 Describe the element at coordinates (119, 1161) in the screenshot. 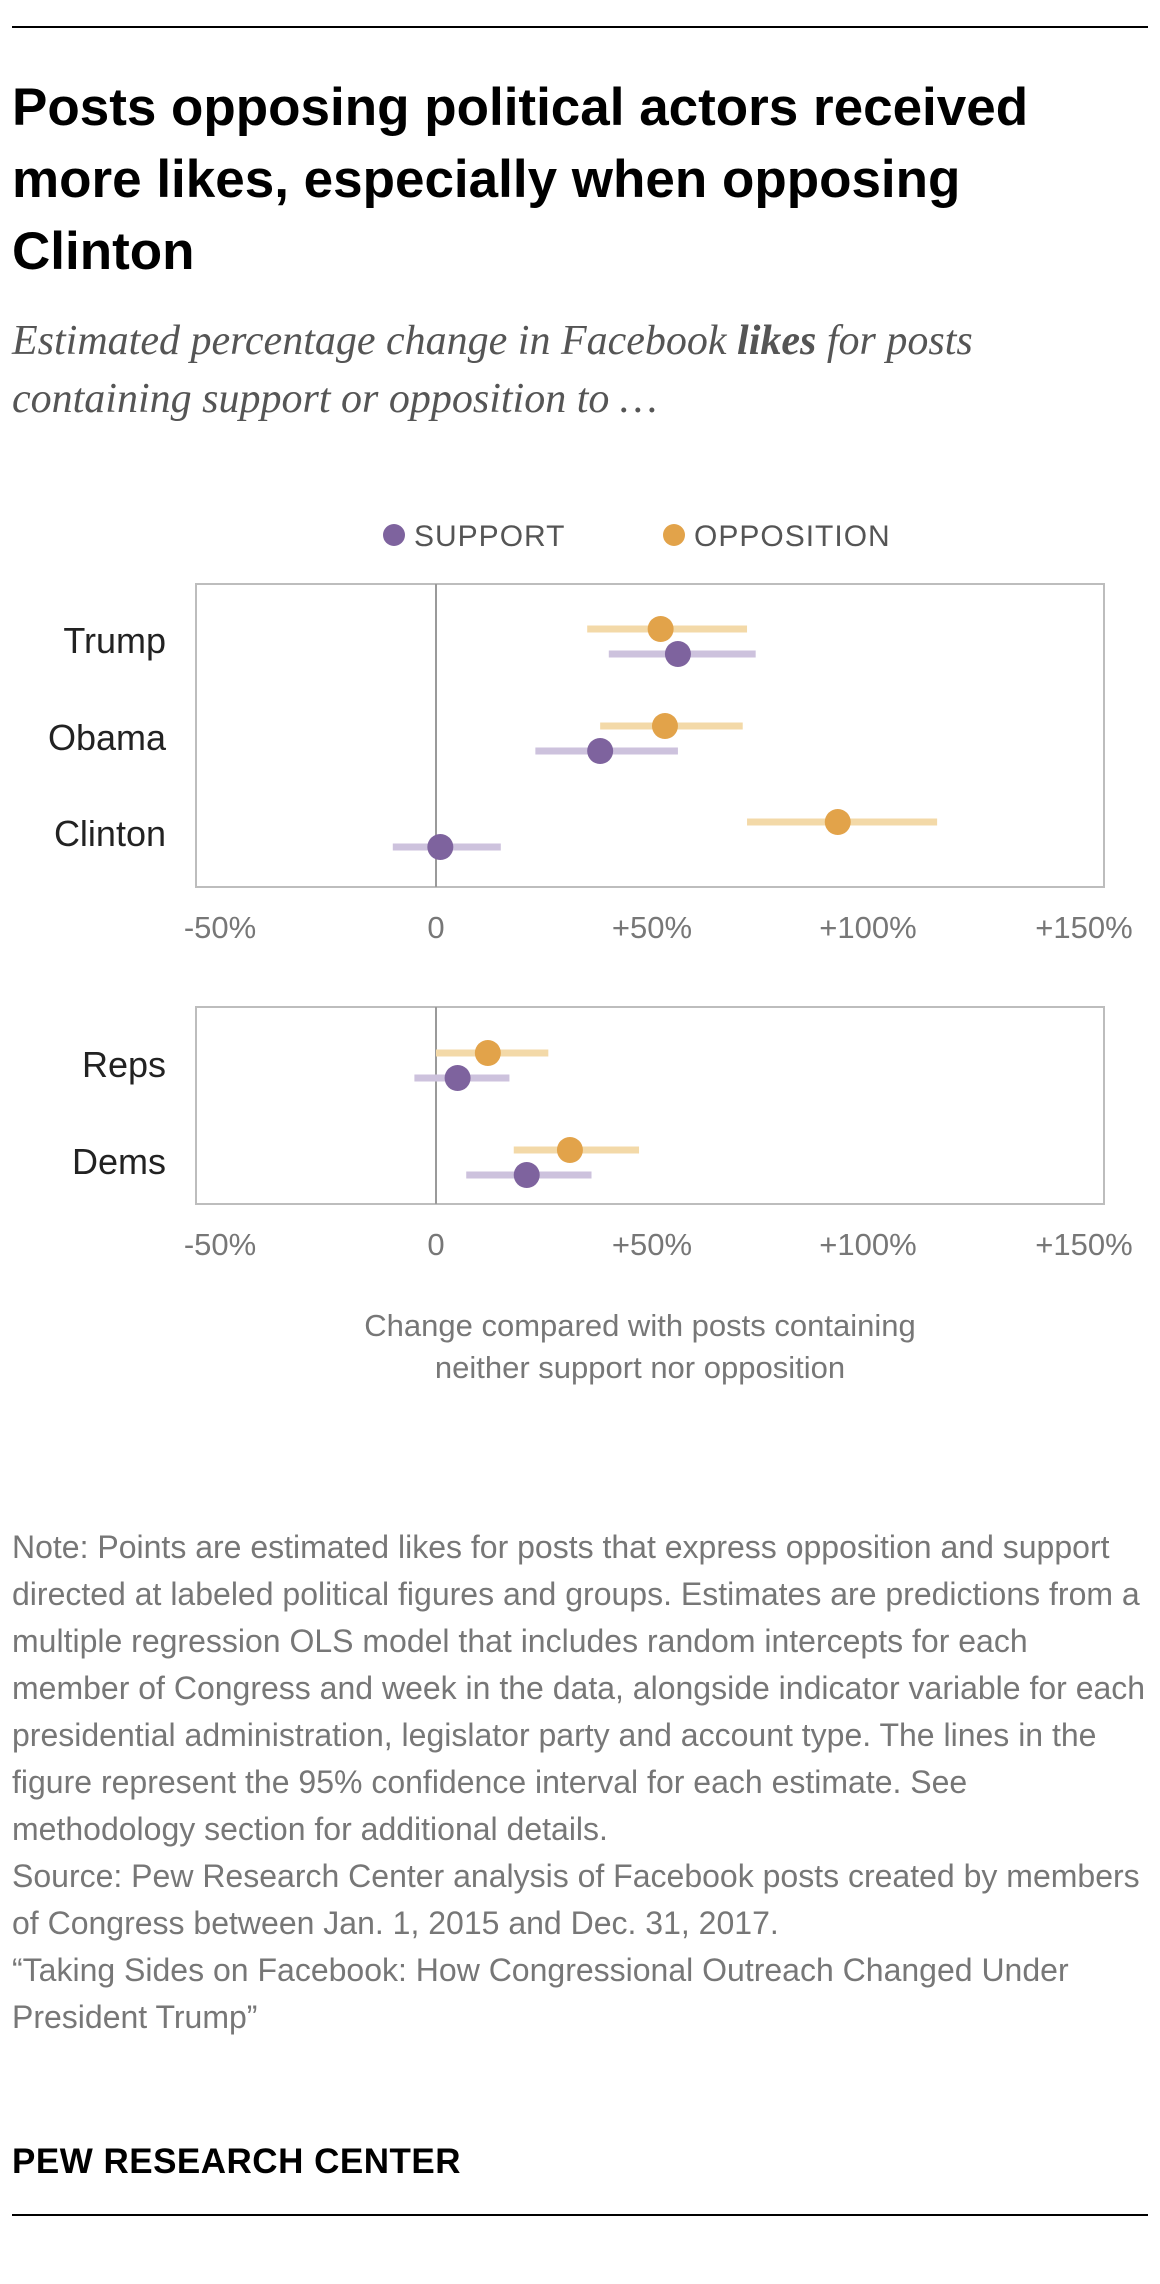

I see `row-label: Dems` at that location.